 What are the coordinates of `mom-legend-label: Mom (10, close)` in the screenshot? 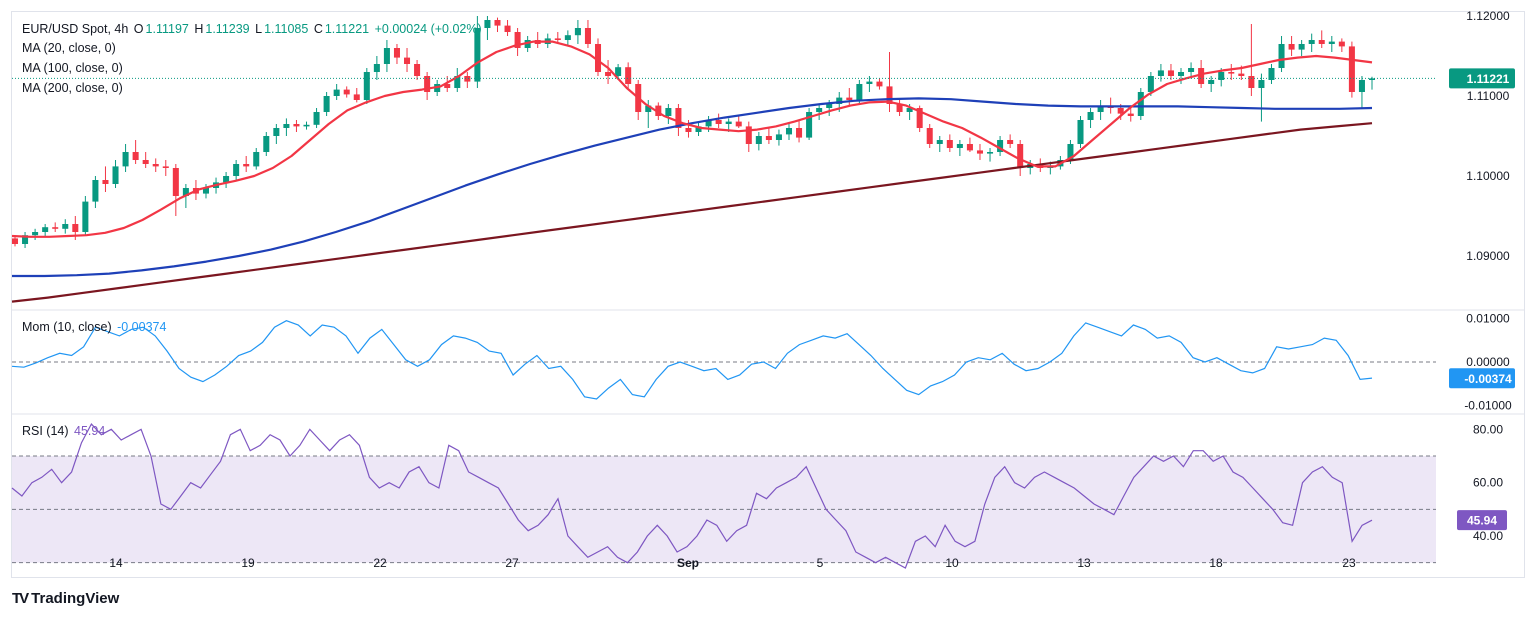 It's located at (67, 327).